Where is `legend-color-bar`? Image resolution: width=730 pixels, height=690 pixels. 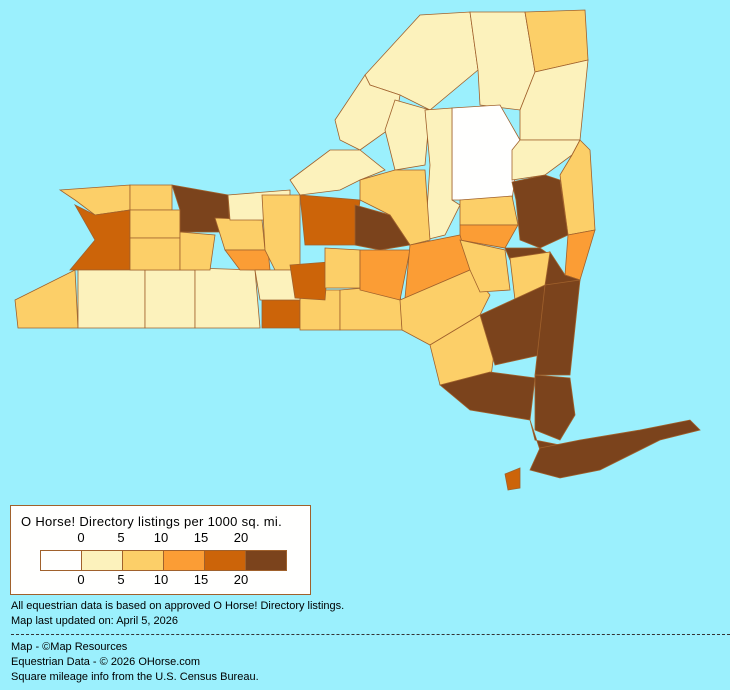
legend-color-bar is located at coordinates (163, 560).